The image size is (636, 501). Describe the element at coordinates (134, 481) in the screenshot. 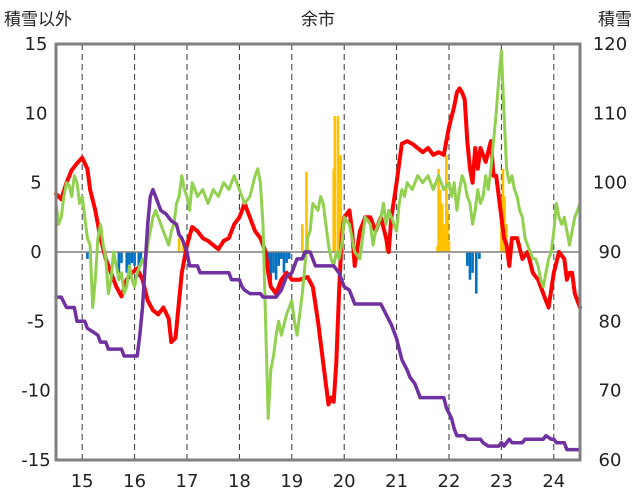

I see `x-tick-label: 16` at that location.